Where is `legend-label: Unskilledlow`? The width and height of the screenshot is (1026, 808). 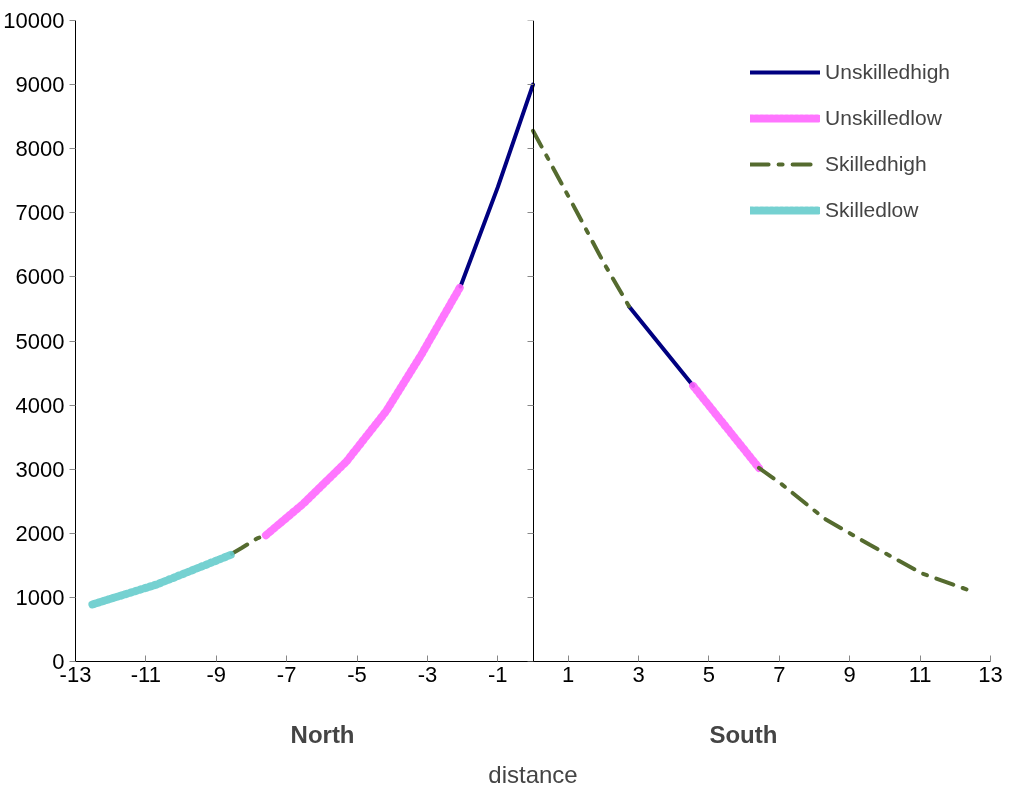
legend-label: Unskilledlow is located at coordinates (883, 118).